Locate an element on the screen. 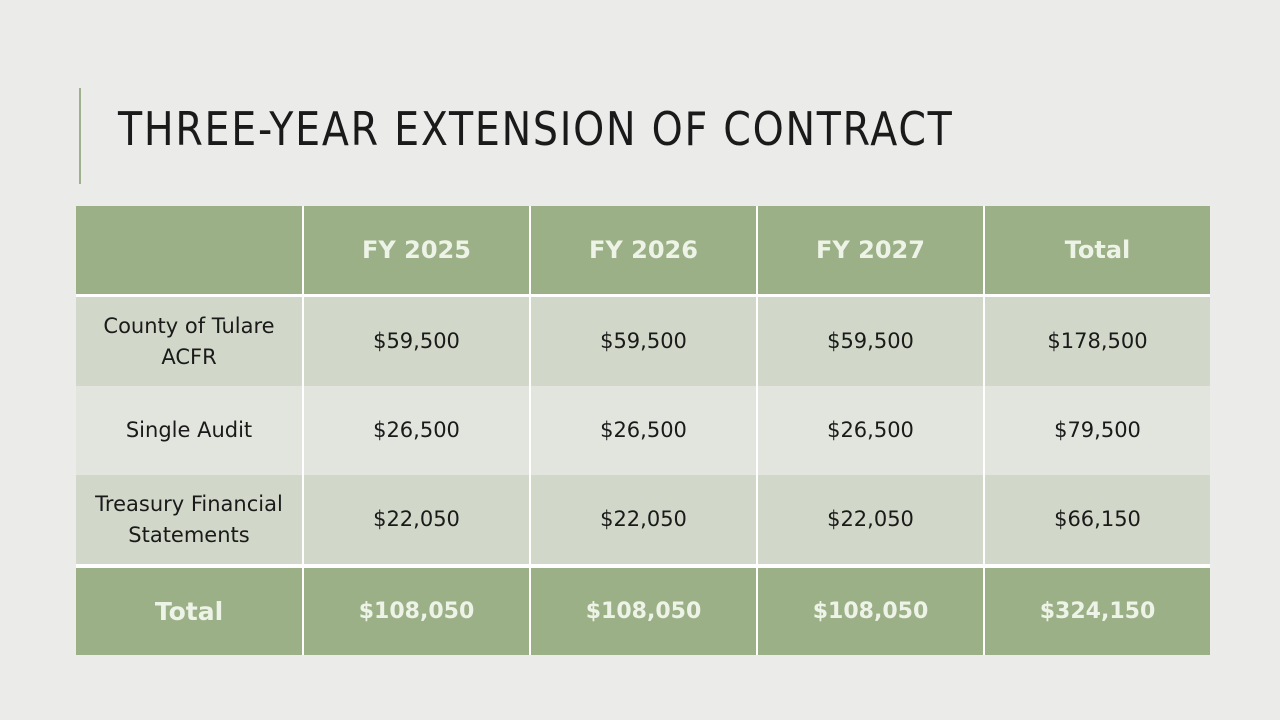  cell-fy2027: $22,050 is located at coordinates (871, 520).